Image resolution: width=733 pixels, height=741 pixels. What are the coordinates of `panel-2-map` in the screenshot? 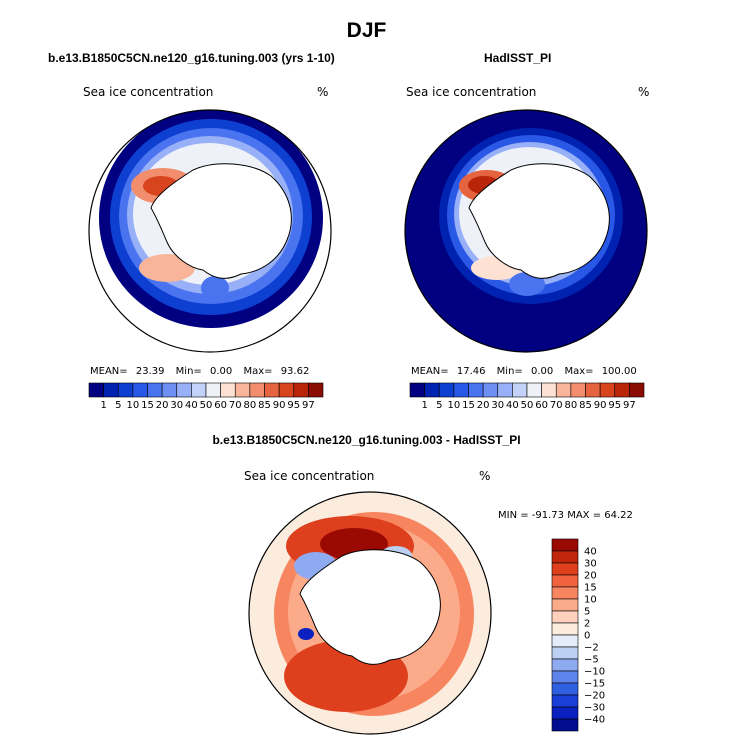 It's located at (526, 231).